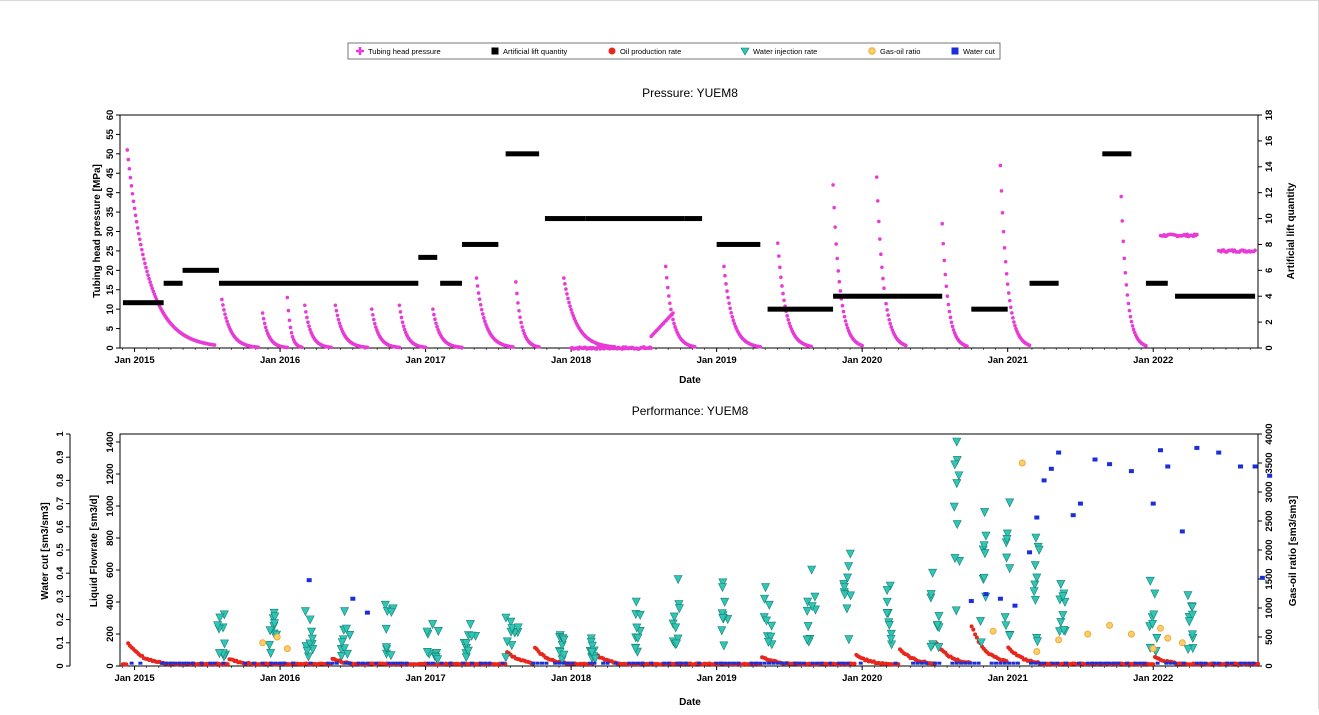 Image resolution: width=1319 pixels, height=715 pixels. Describe the element at coordinates (426, 678) in the screenshot. I see `performance-x-tick-label: Jan 2017` at that location.